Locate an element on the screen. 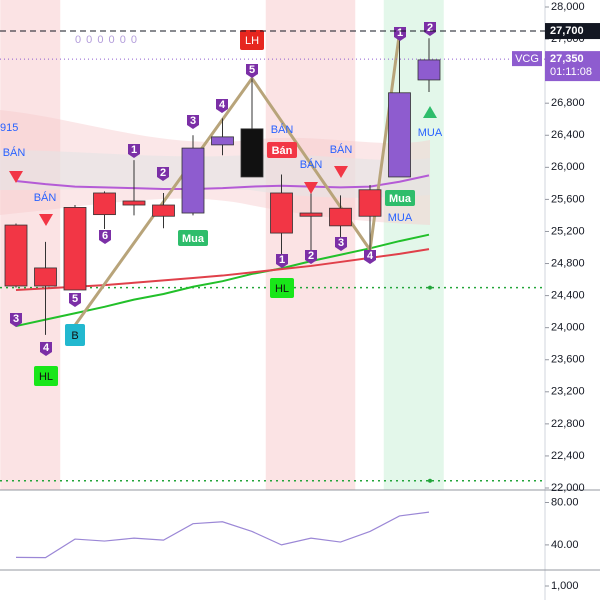 This screenshot has width=600, height=600. y-tick-label: 80.00 is located at coordinates (565, 502).